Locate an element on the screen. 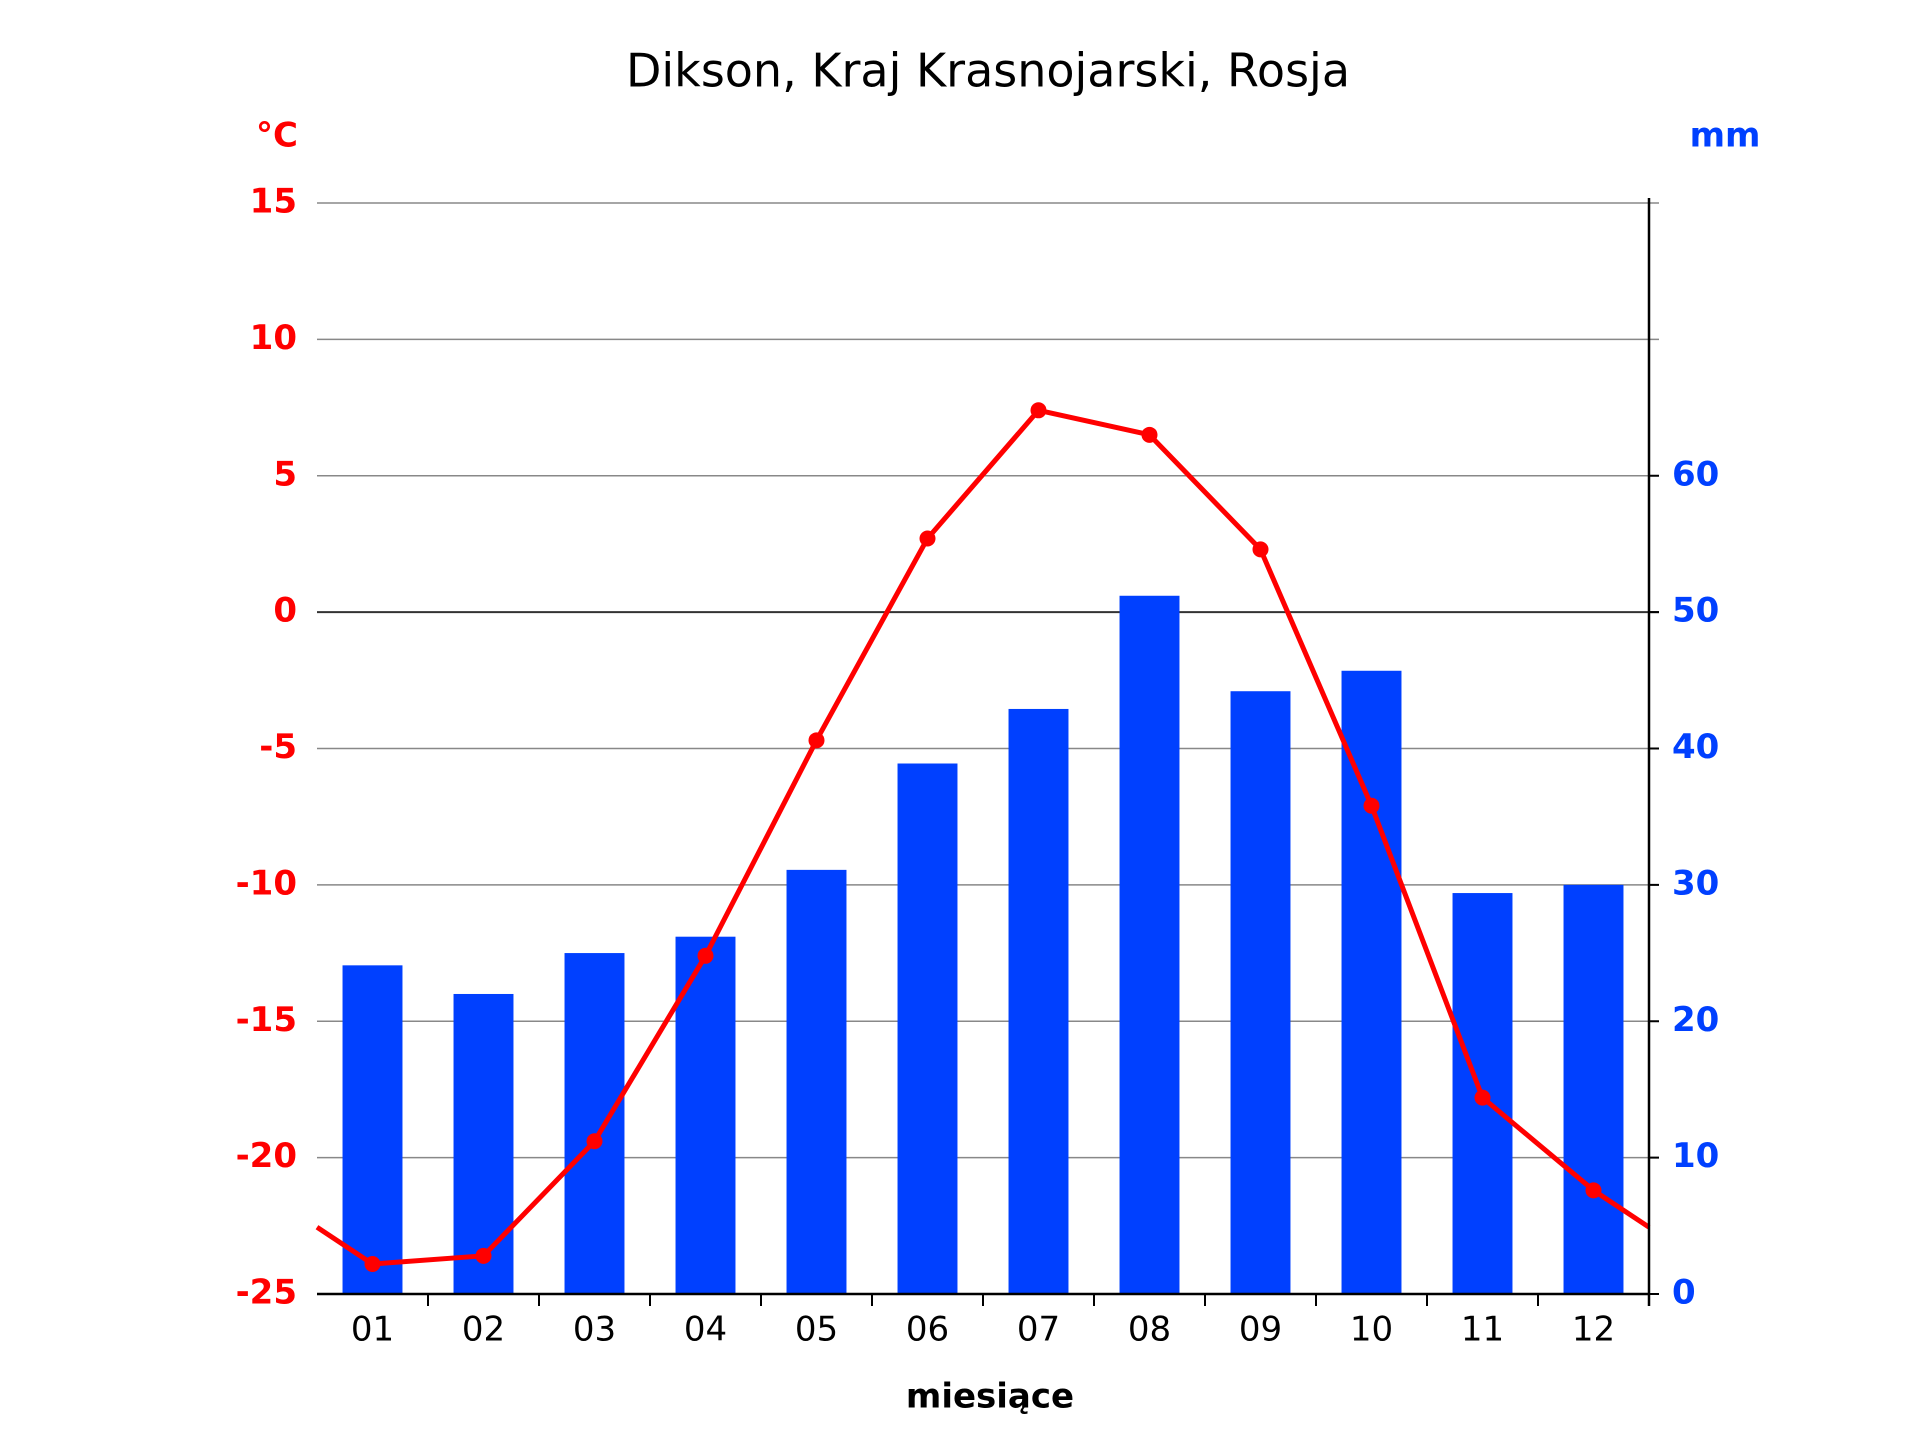 The width and height of the screenshot is (1920, 1435). y2-tick-label: 20 is located at coordinates (1695, 1020).